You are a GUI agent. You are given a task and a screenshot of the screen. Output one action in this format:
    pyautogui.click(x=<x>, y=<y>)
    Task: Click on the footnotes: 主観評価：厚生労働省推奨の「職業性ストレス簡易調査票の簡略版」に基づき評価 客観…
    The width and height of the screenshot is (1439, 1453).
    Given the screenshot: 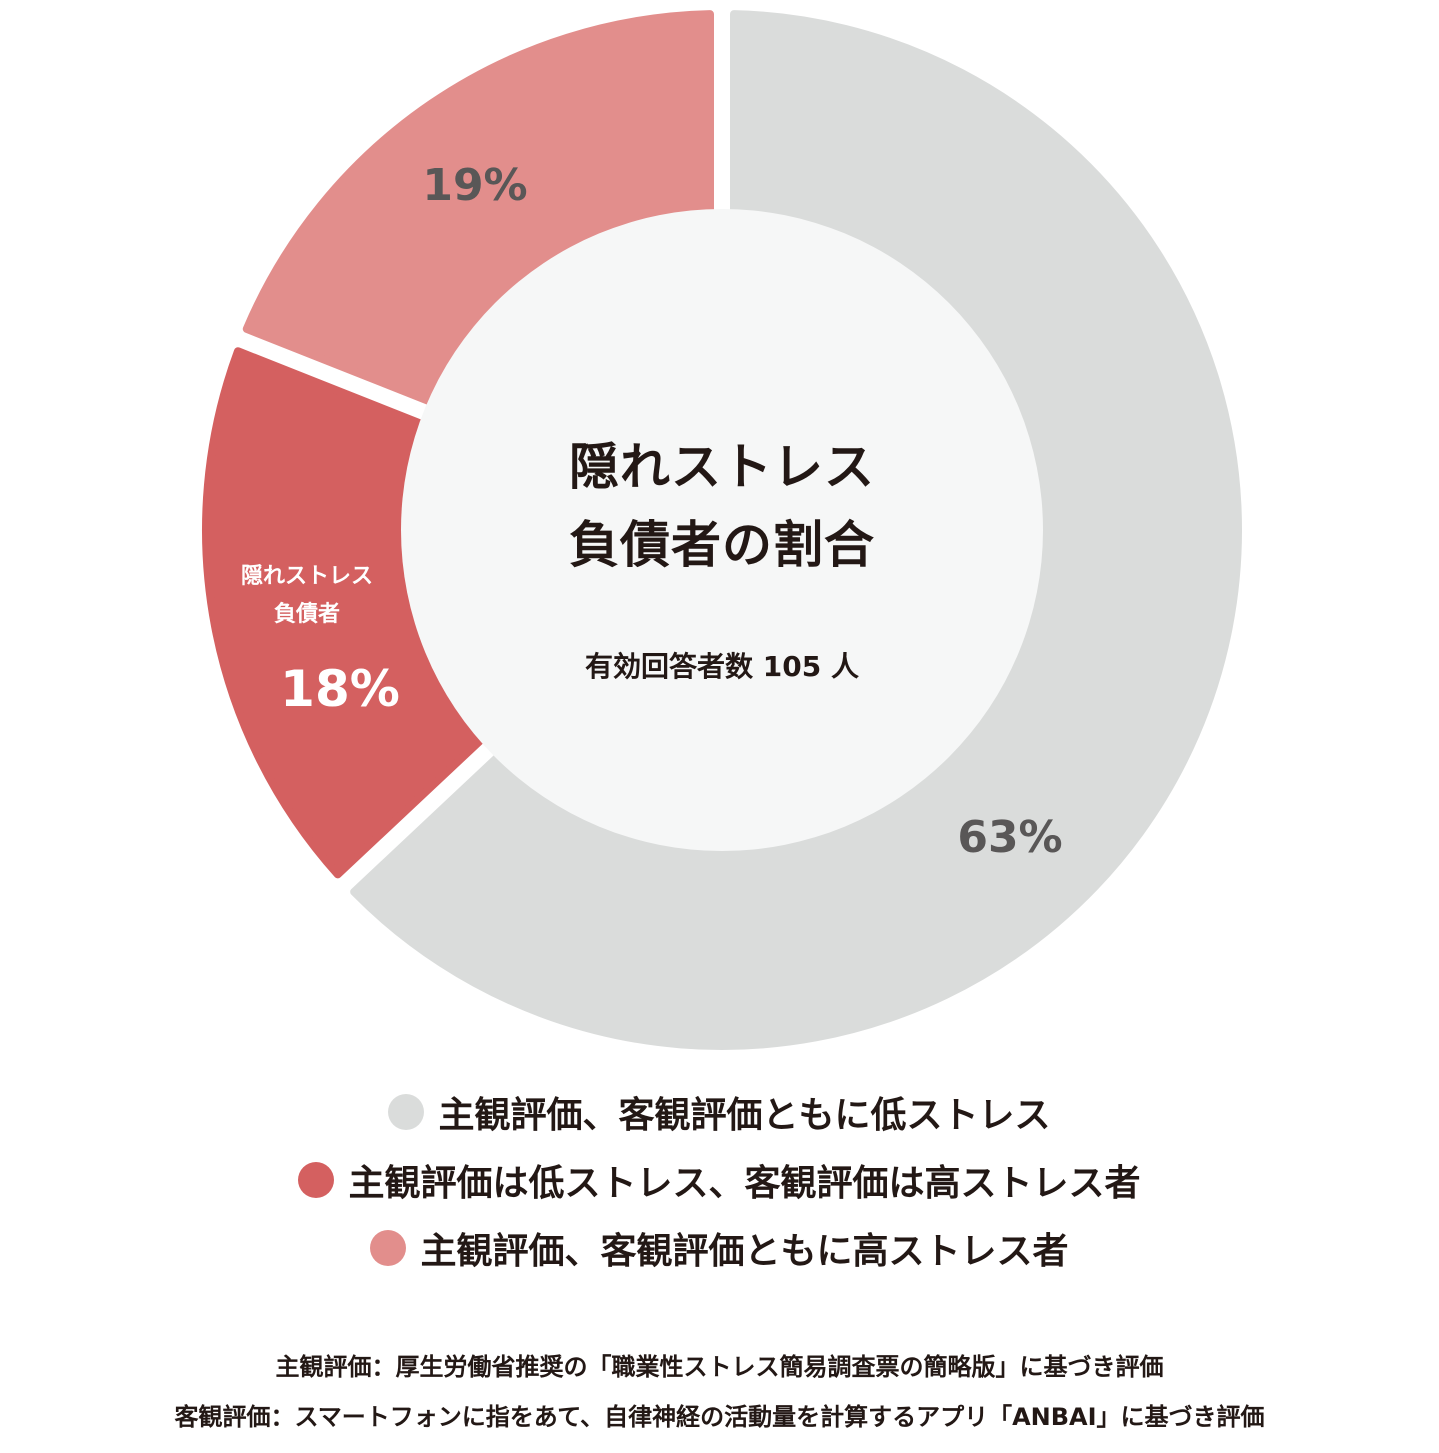 What is the action you would take?
    pyautogui.click(x=719, y=1392)
    